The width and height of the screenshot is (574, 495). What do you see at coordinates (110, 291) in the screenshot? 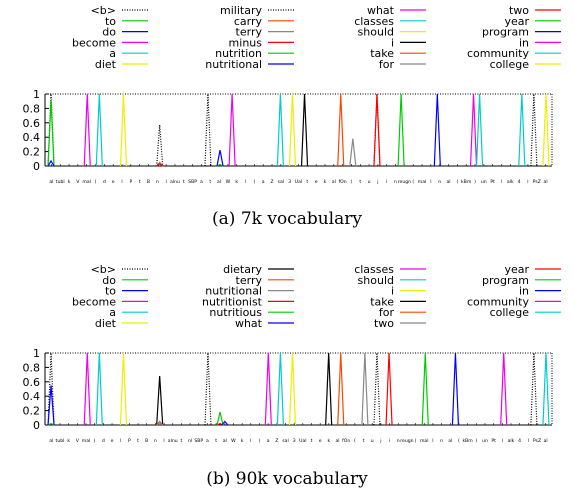
I see `legend-label-to: to` at bounding box center [110, 291].